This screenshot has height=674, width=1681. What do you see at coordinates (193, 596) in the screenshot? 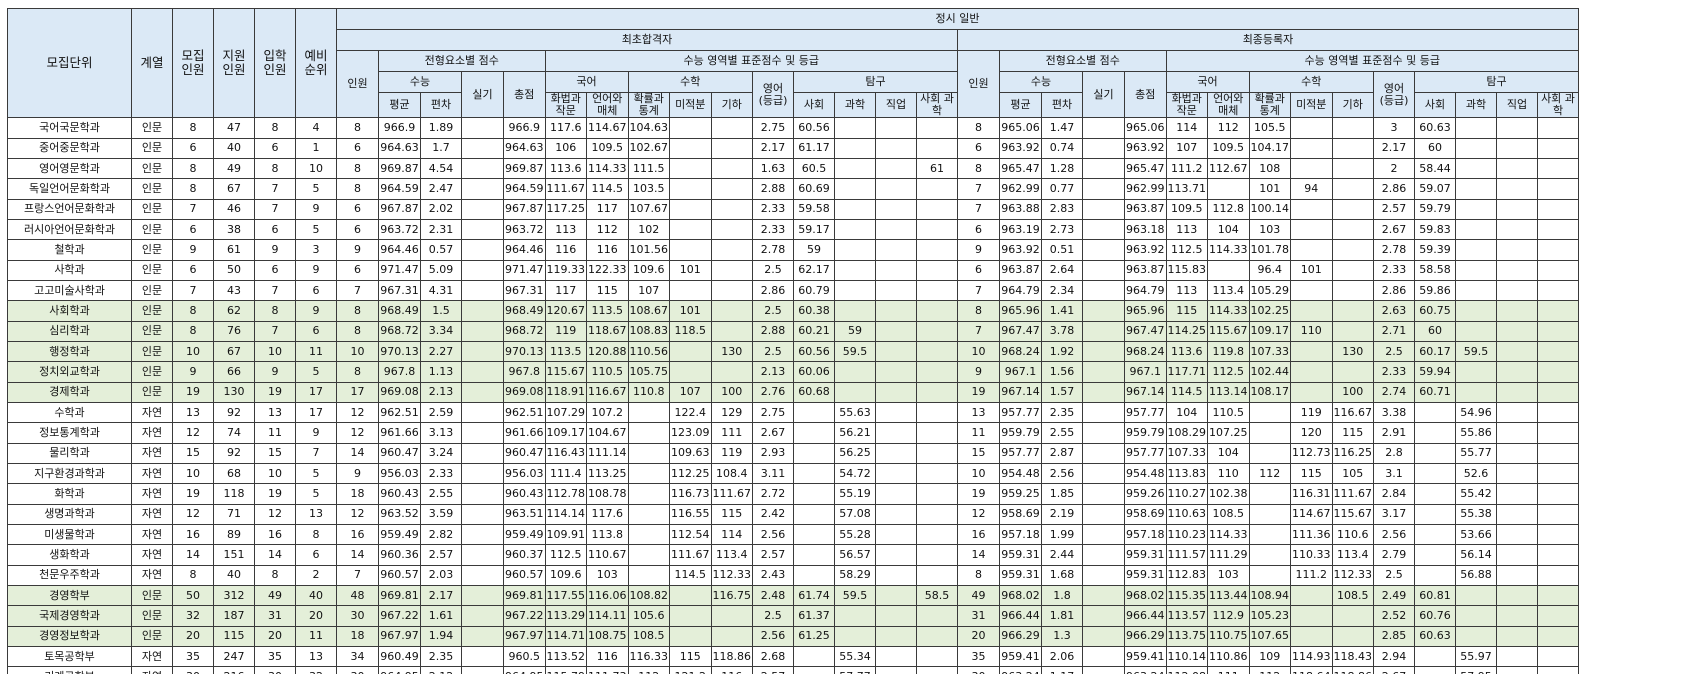
I see `table-cell: 50` at bounding box center [193, 596].